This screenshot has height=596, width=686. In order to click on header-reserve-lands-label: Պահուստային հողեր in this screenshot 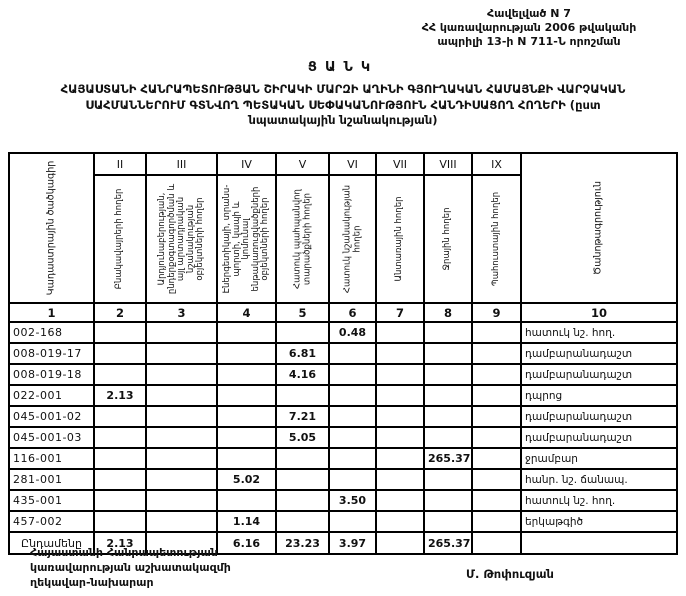, I will do `click(495, 239)`.